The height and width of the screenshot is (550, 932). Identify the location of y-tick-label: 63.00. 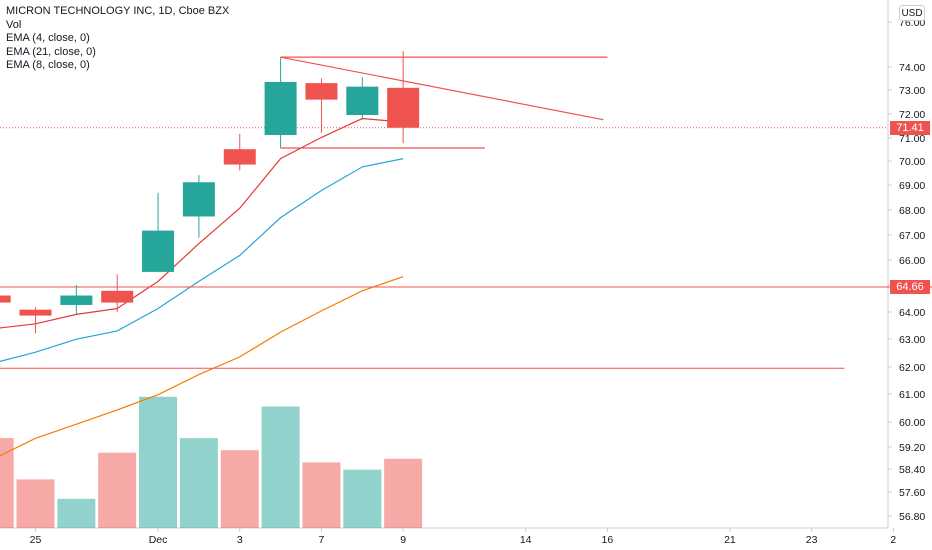
(912, 340).